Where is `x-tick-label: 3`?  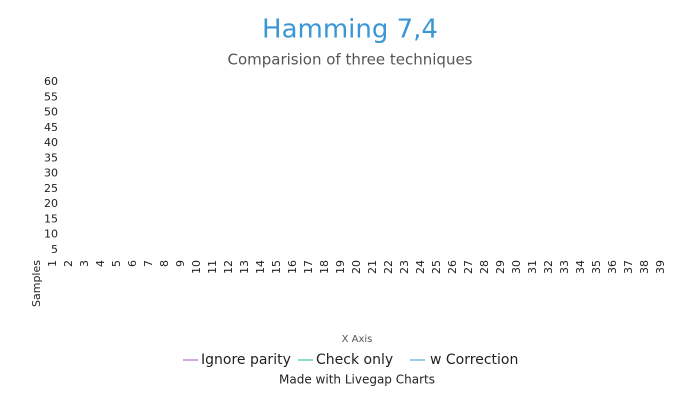 x-tick-label: 3 is located at coordinates (84, 263).